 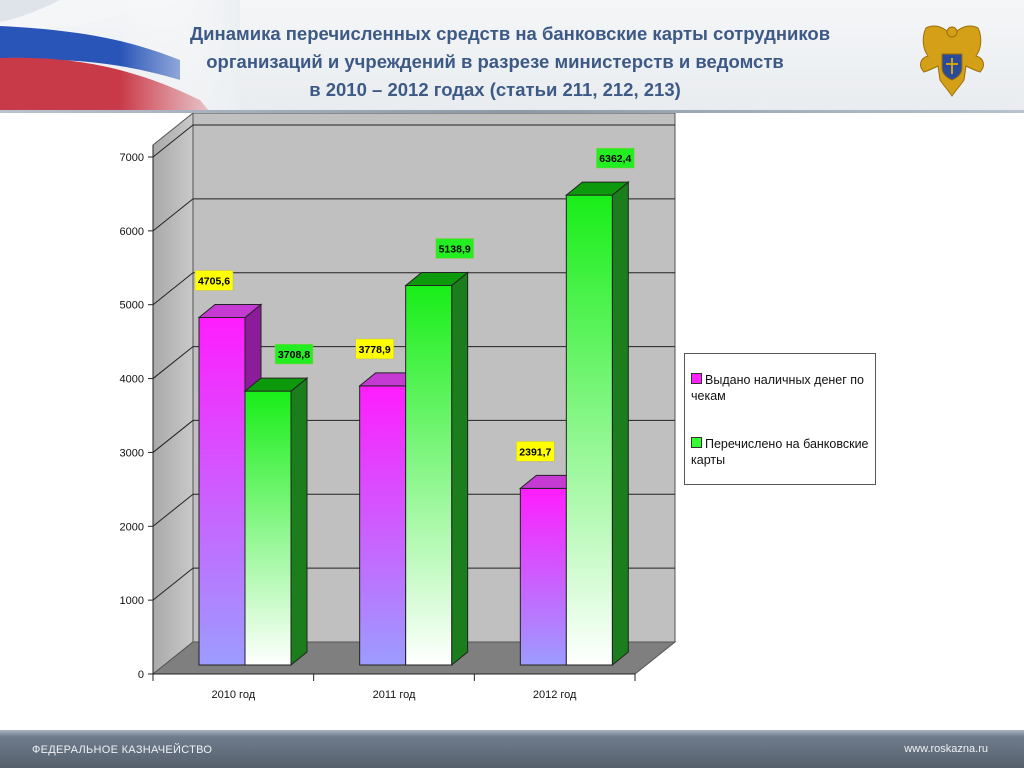 I want to click on y-tick-label: 1000, so click(x=132, y=601).